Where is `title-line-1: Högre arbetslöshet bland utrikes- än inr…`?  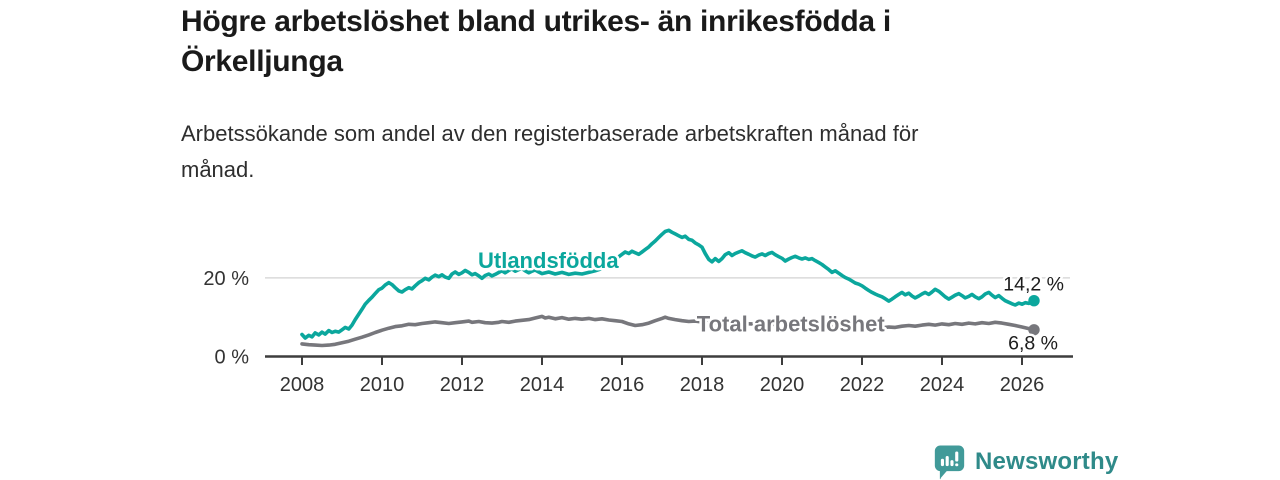 title-line-1: Högre arbetslöshet bland utrikes- än inr… is located at coordinates (536, 21).